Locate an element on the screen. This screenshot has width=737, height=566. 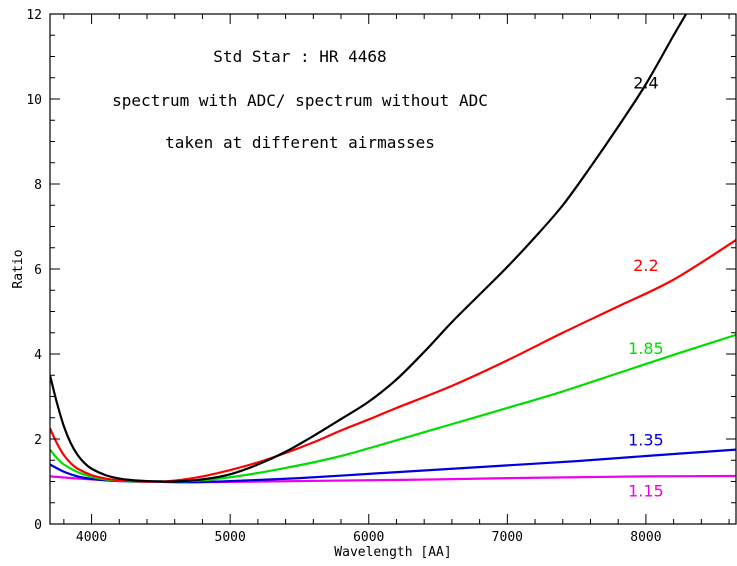
x-tick-label: 8000 is located at coordinates (645, 537).